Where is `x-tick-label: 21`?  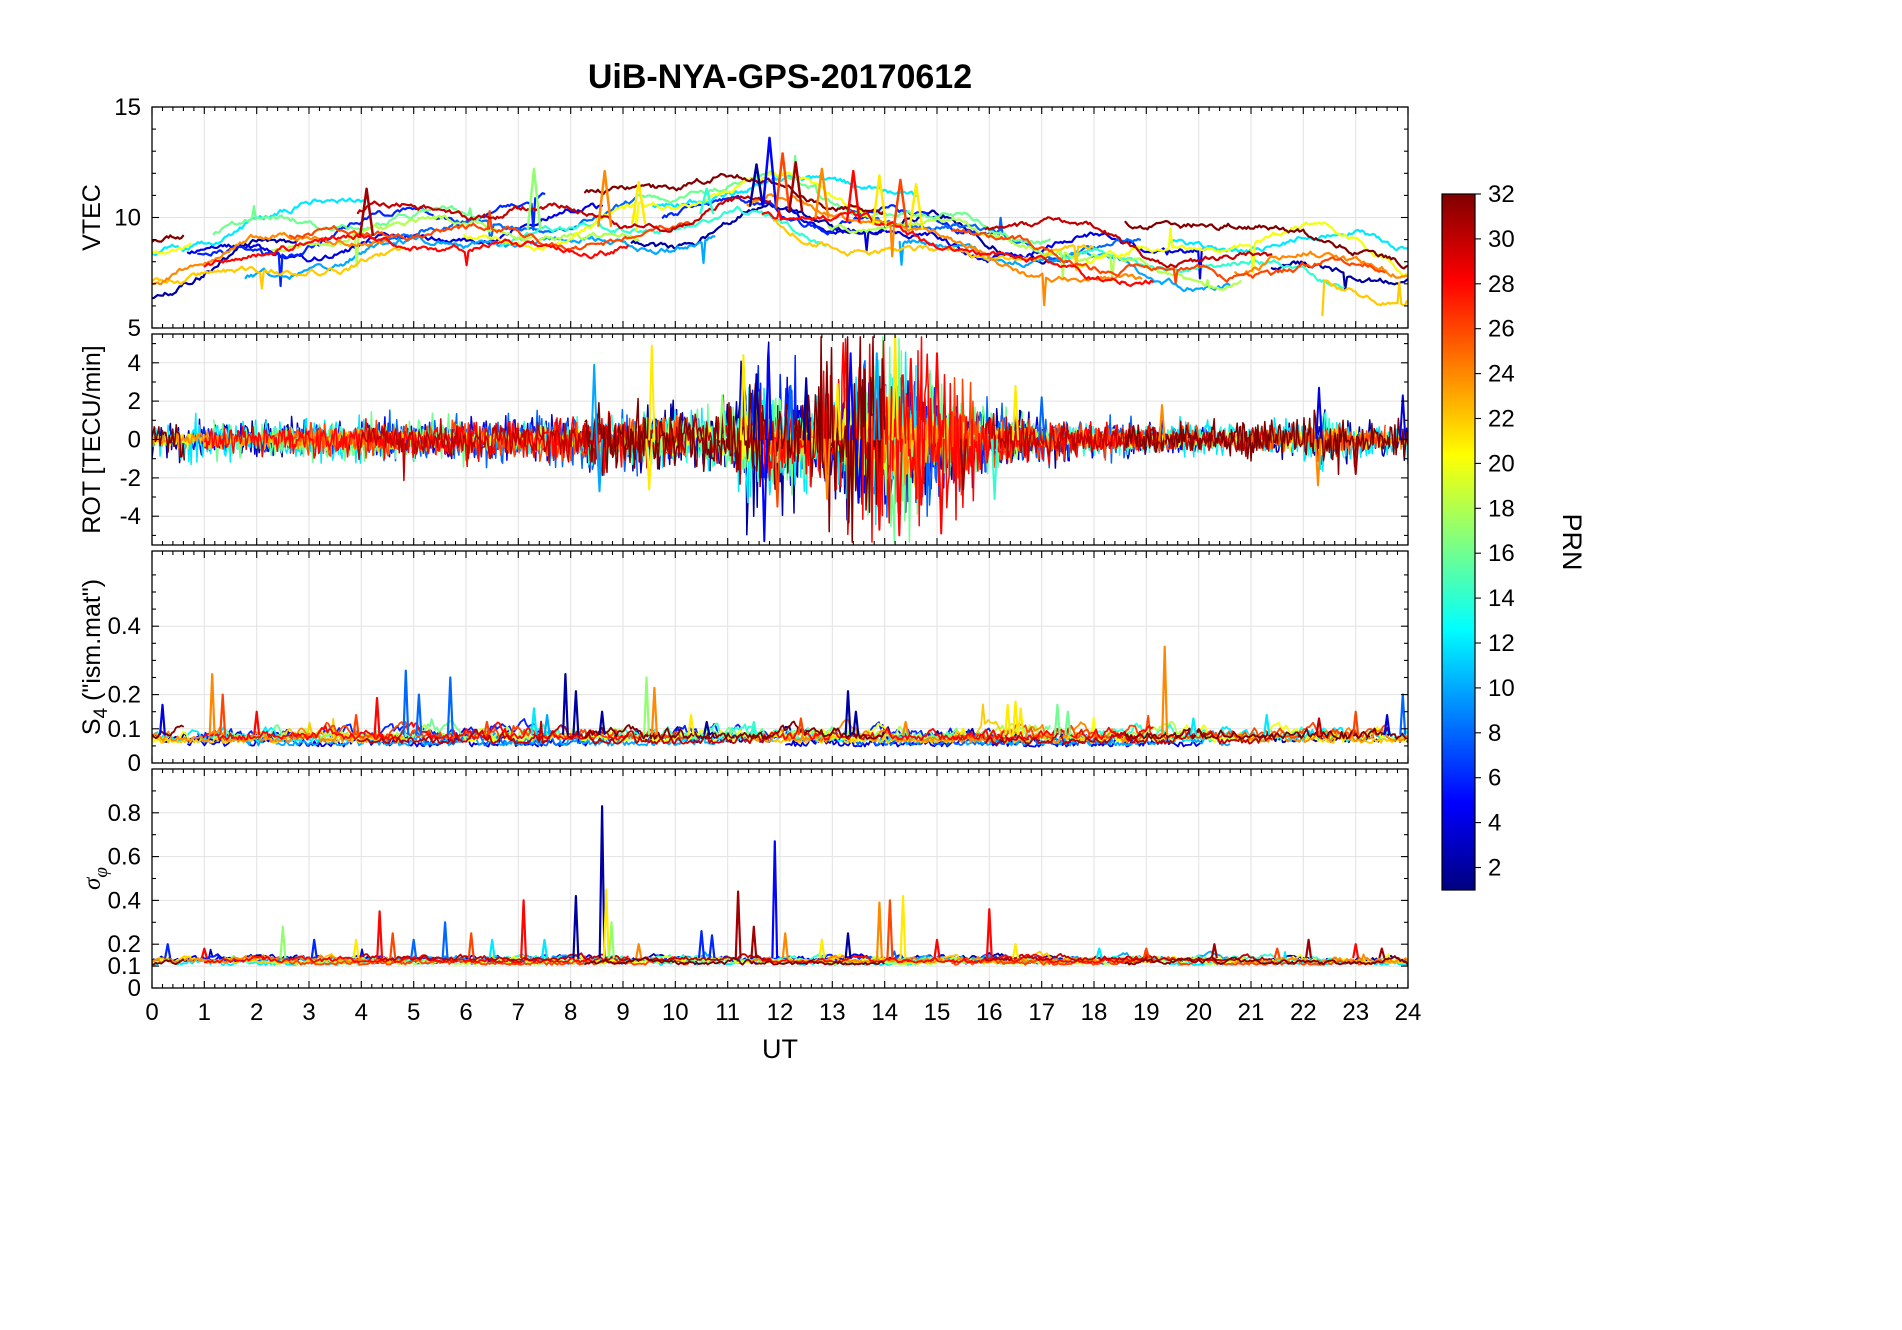
x-tick-label: 21 is located at coordinates (1251, 1012).